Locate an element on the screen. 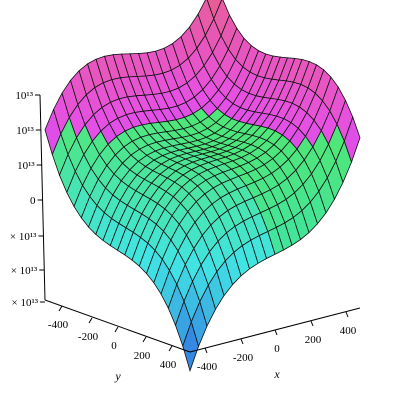 This screenshot has width=400, height=400. surface-patch is located at coordinates (190, 346).